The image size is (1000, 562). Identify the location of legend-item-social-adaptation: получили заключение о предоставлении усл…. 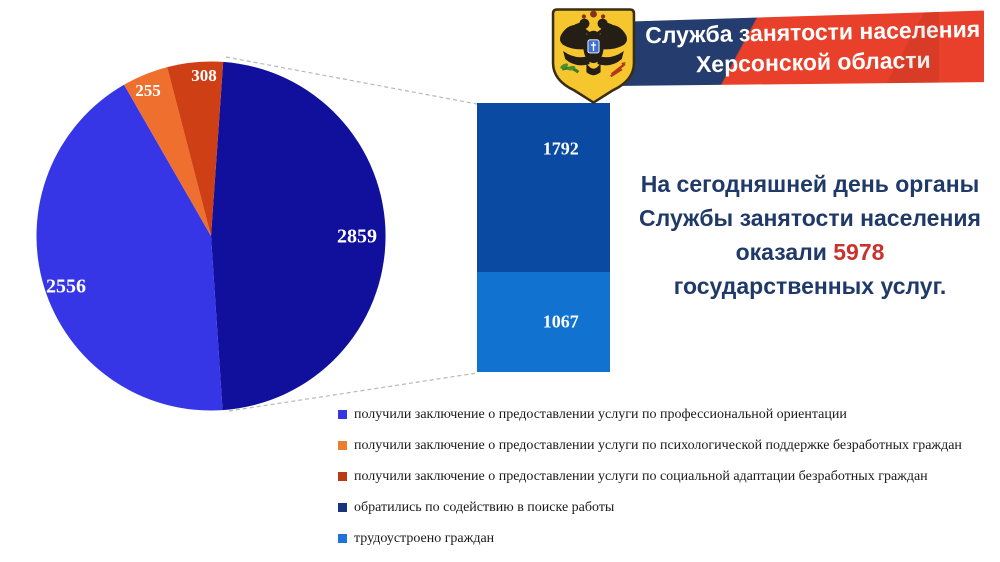
(650, 484).